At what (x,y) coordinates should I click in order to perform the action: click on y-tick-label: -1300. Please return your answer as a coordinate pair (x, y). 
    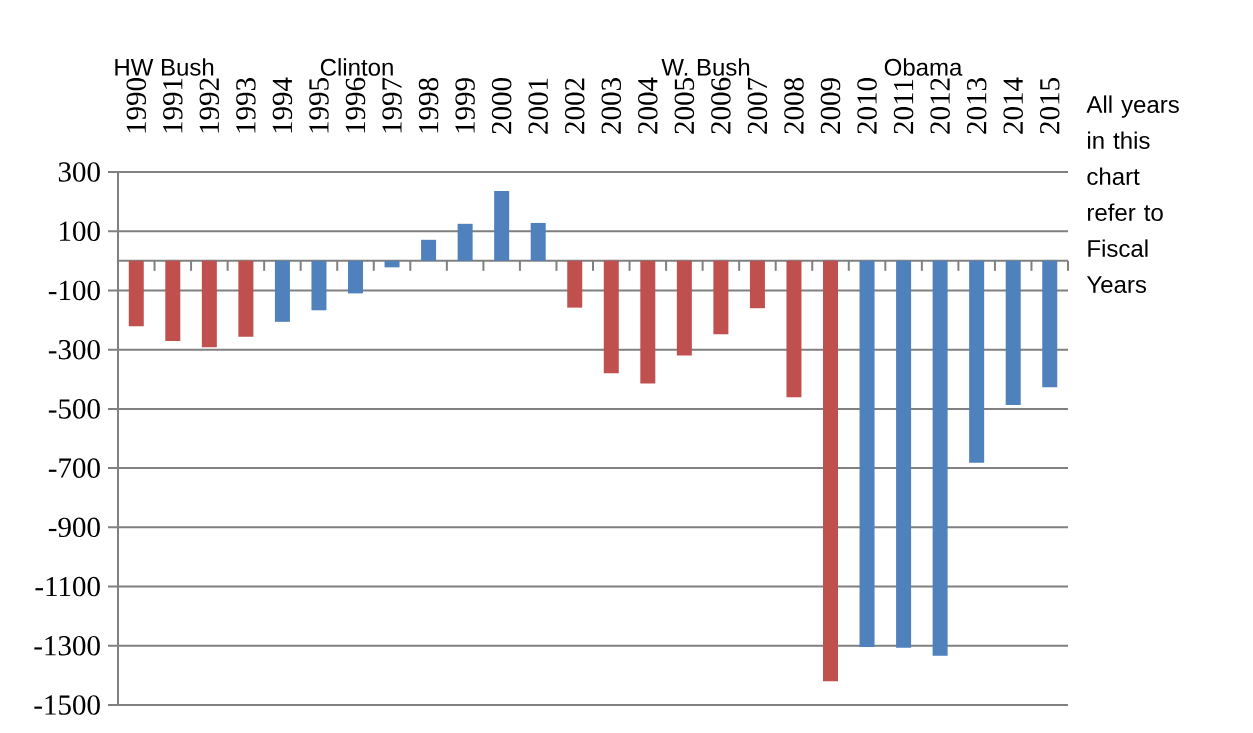
    Looking at the image, I should click on (67, 646).